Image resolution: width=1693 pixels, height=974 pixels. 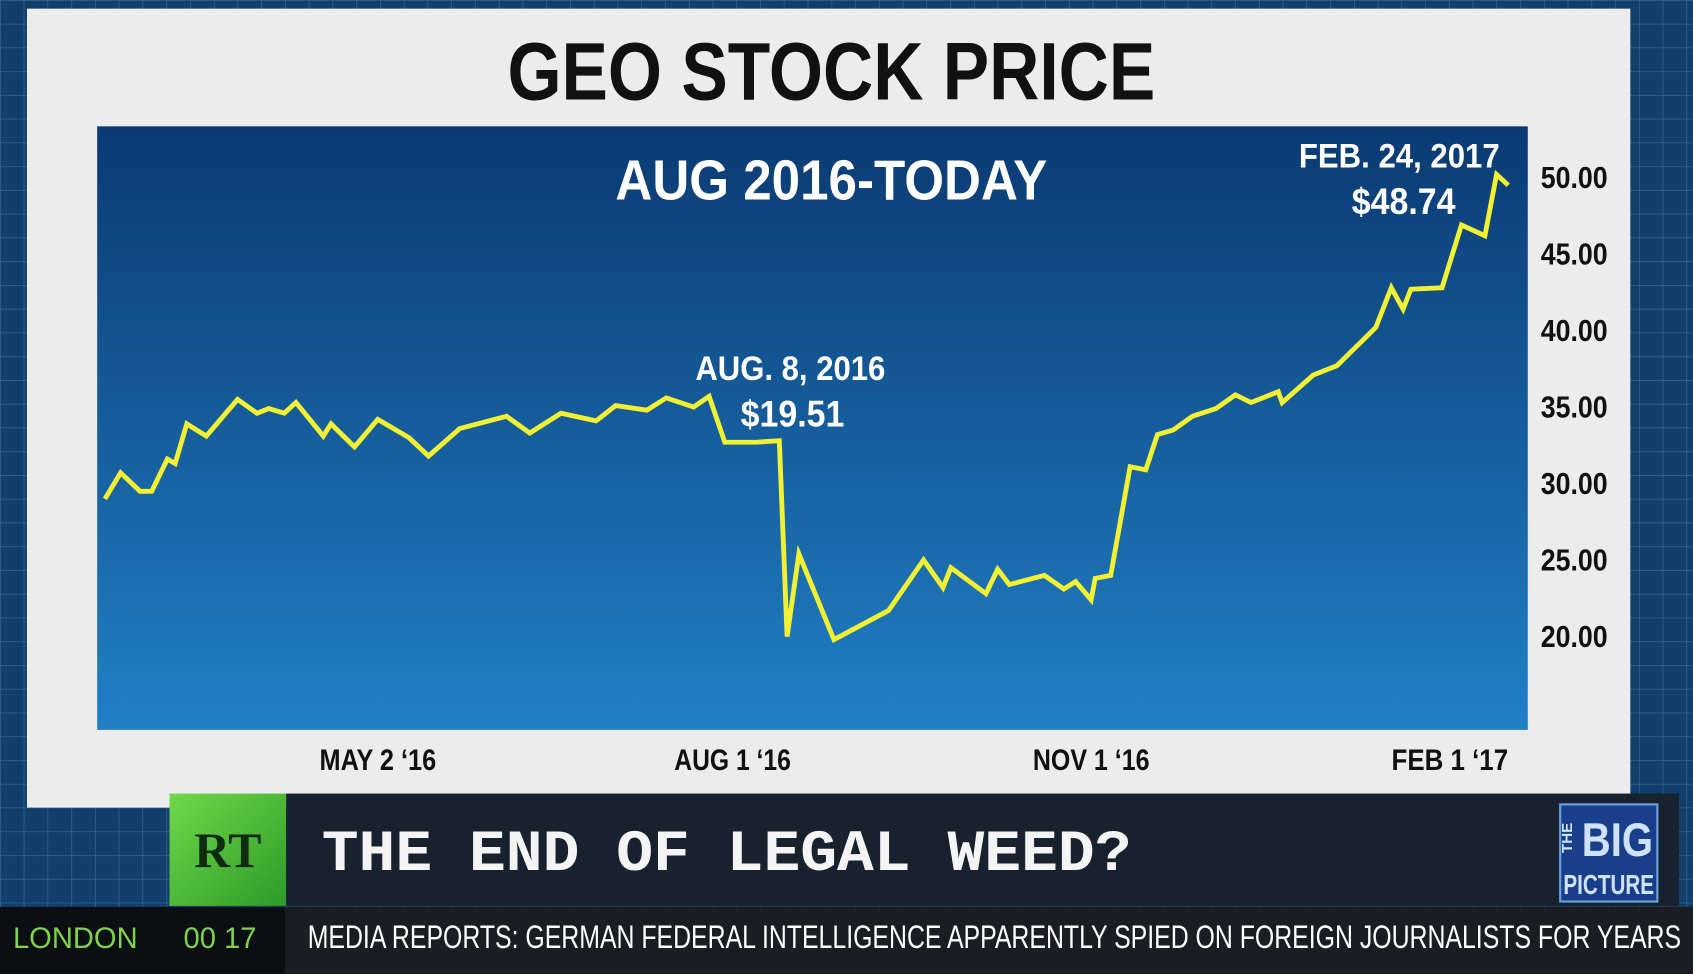 What do you see at coordinates (1617, 840) in the screenshot?
I see `show-logo-text: BIG` at bounding box center [1617, 840].